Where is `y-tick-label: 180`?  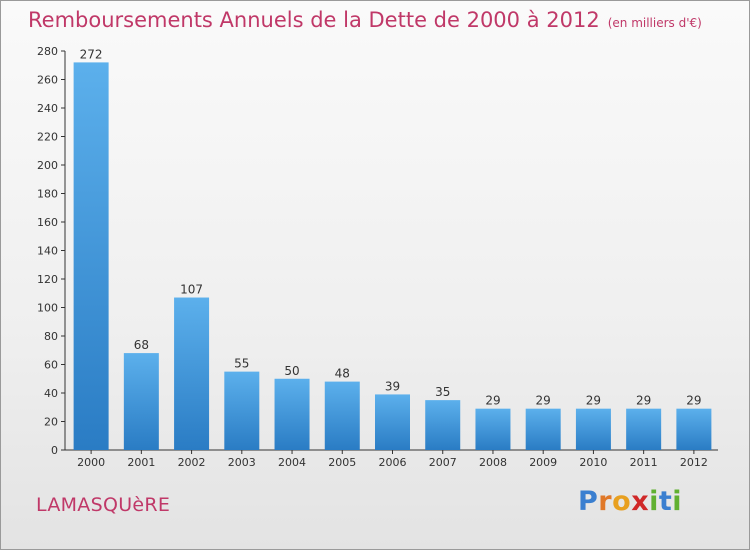 y-tick-label: 180 is located at coordinates (47, 194).